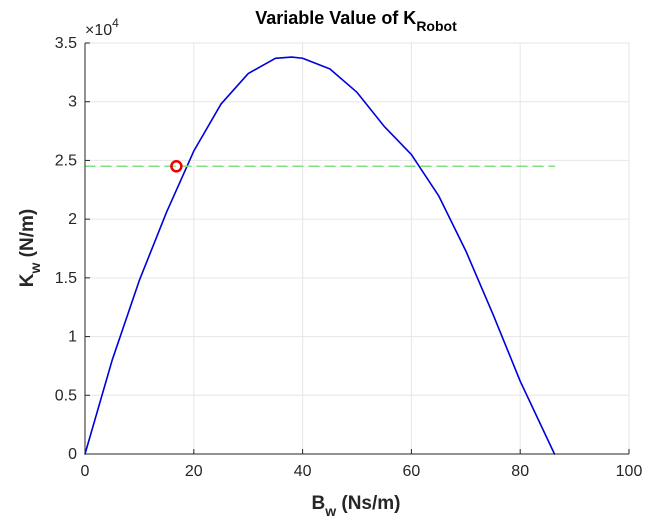 Image resolution: width=645 pixels, height=526 pixels. Describe the element at coordinates (335, 18) in the screenshot. I see `chart-title-main: Variable Value of K` at that location.